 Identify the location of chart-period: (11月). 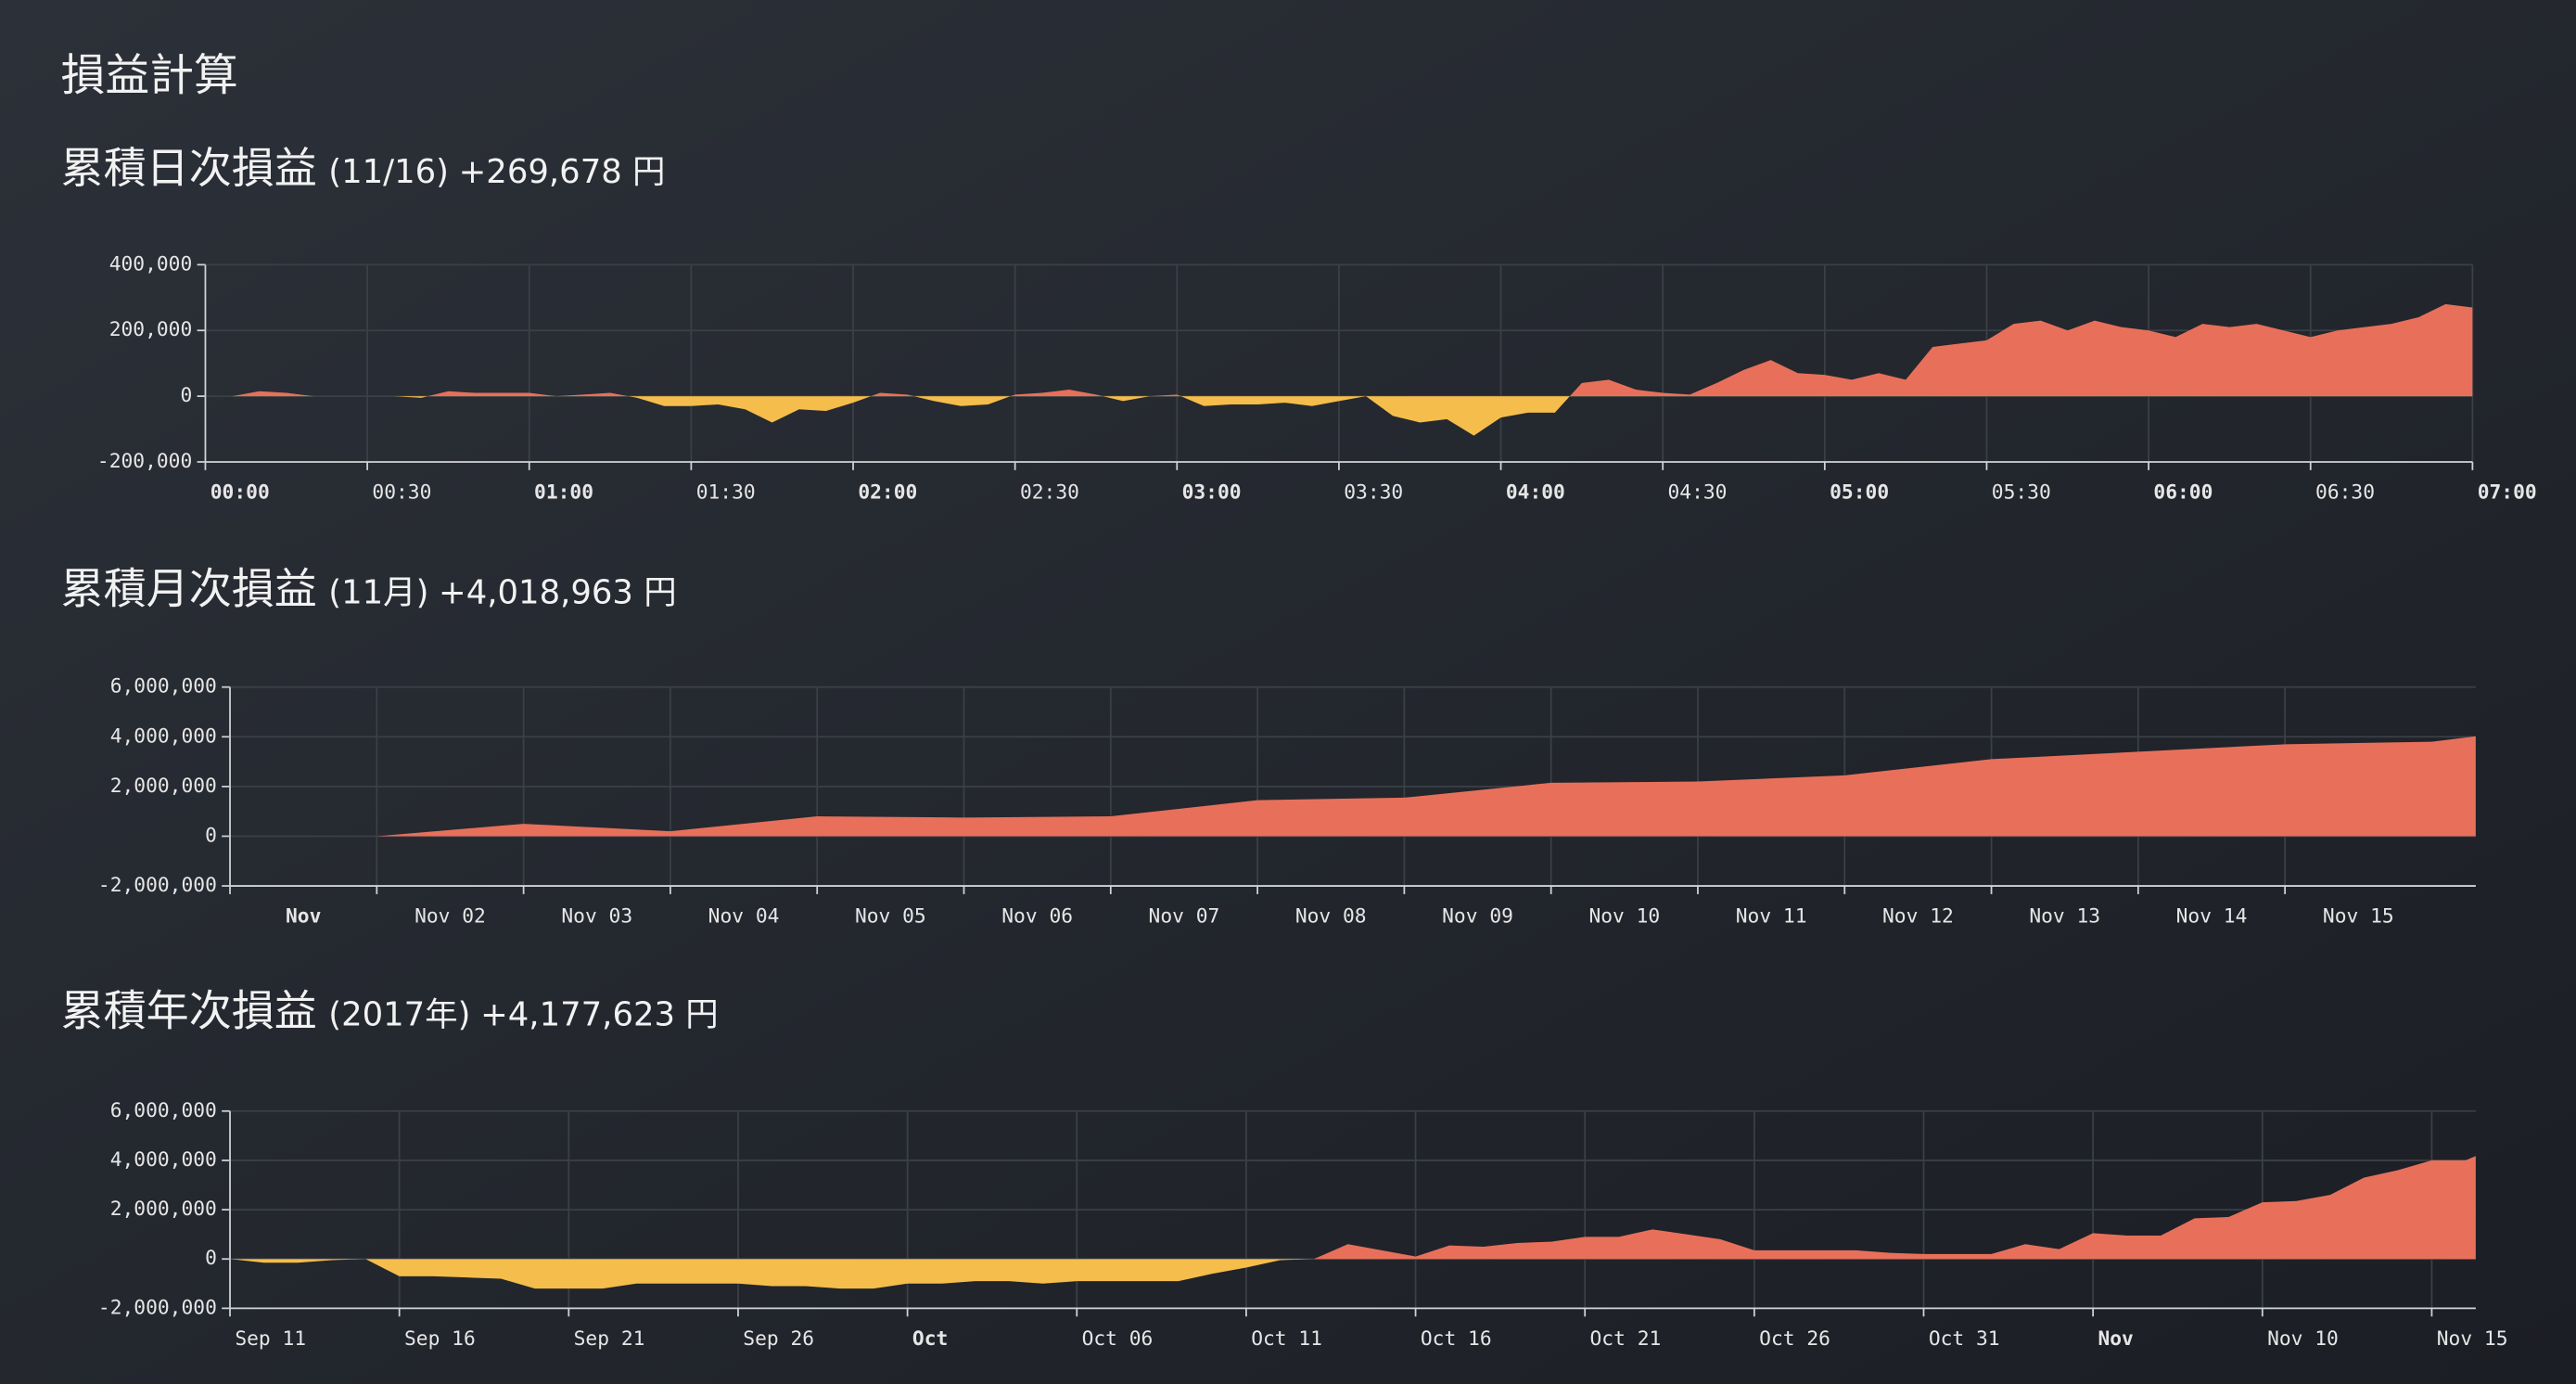
(378, 592).